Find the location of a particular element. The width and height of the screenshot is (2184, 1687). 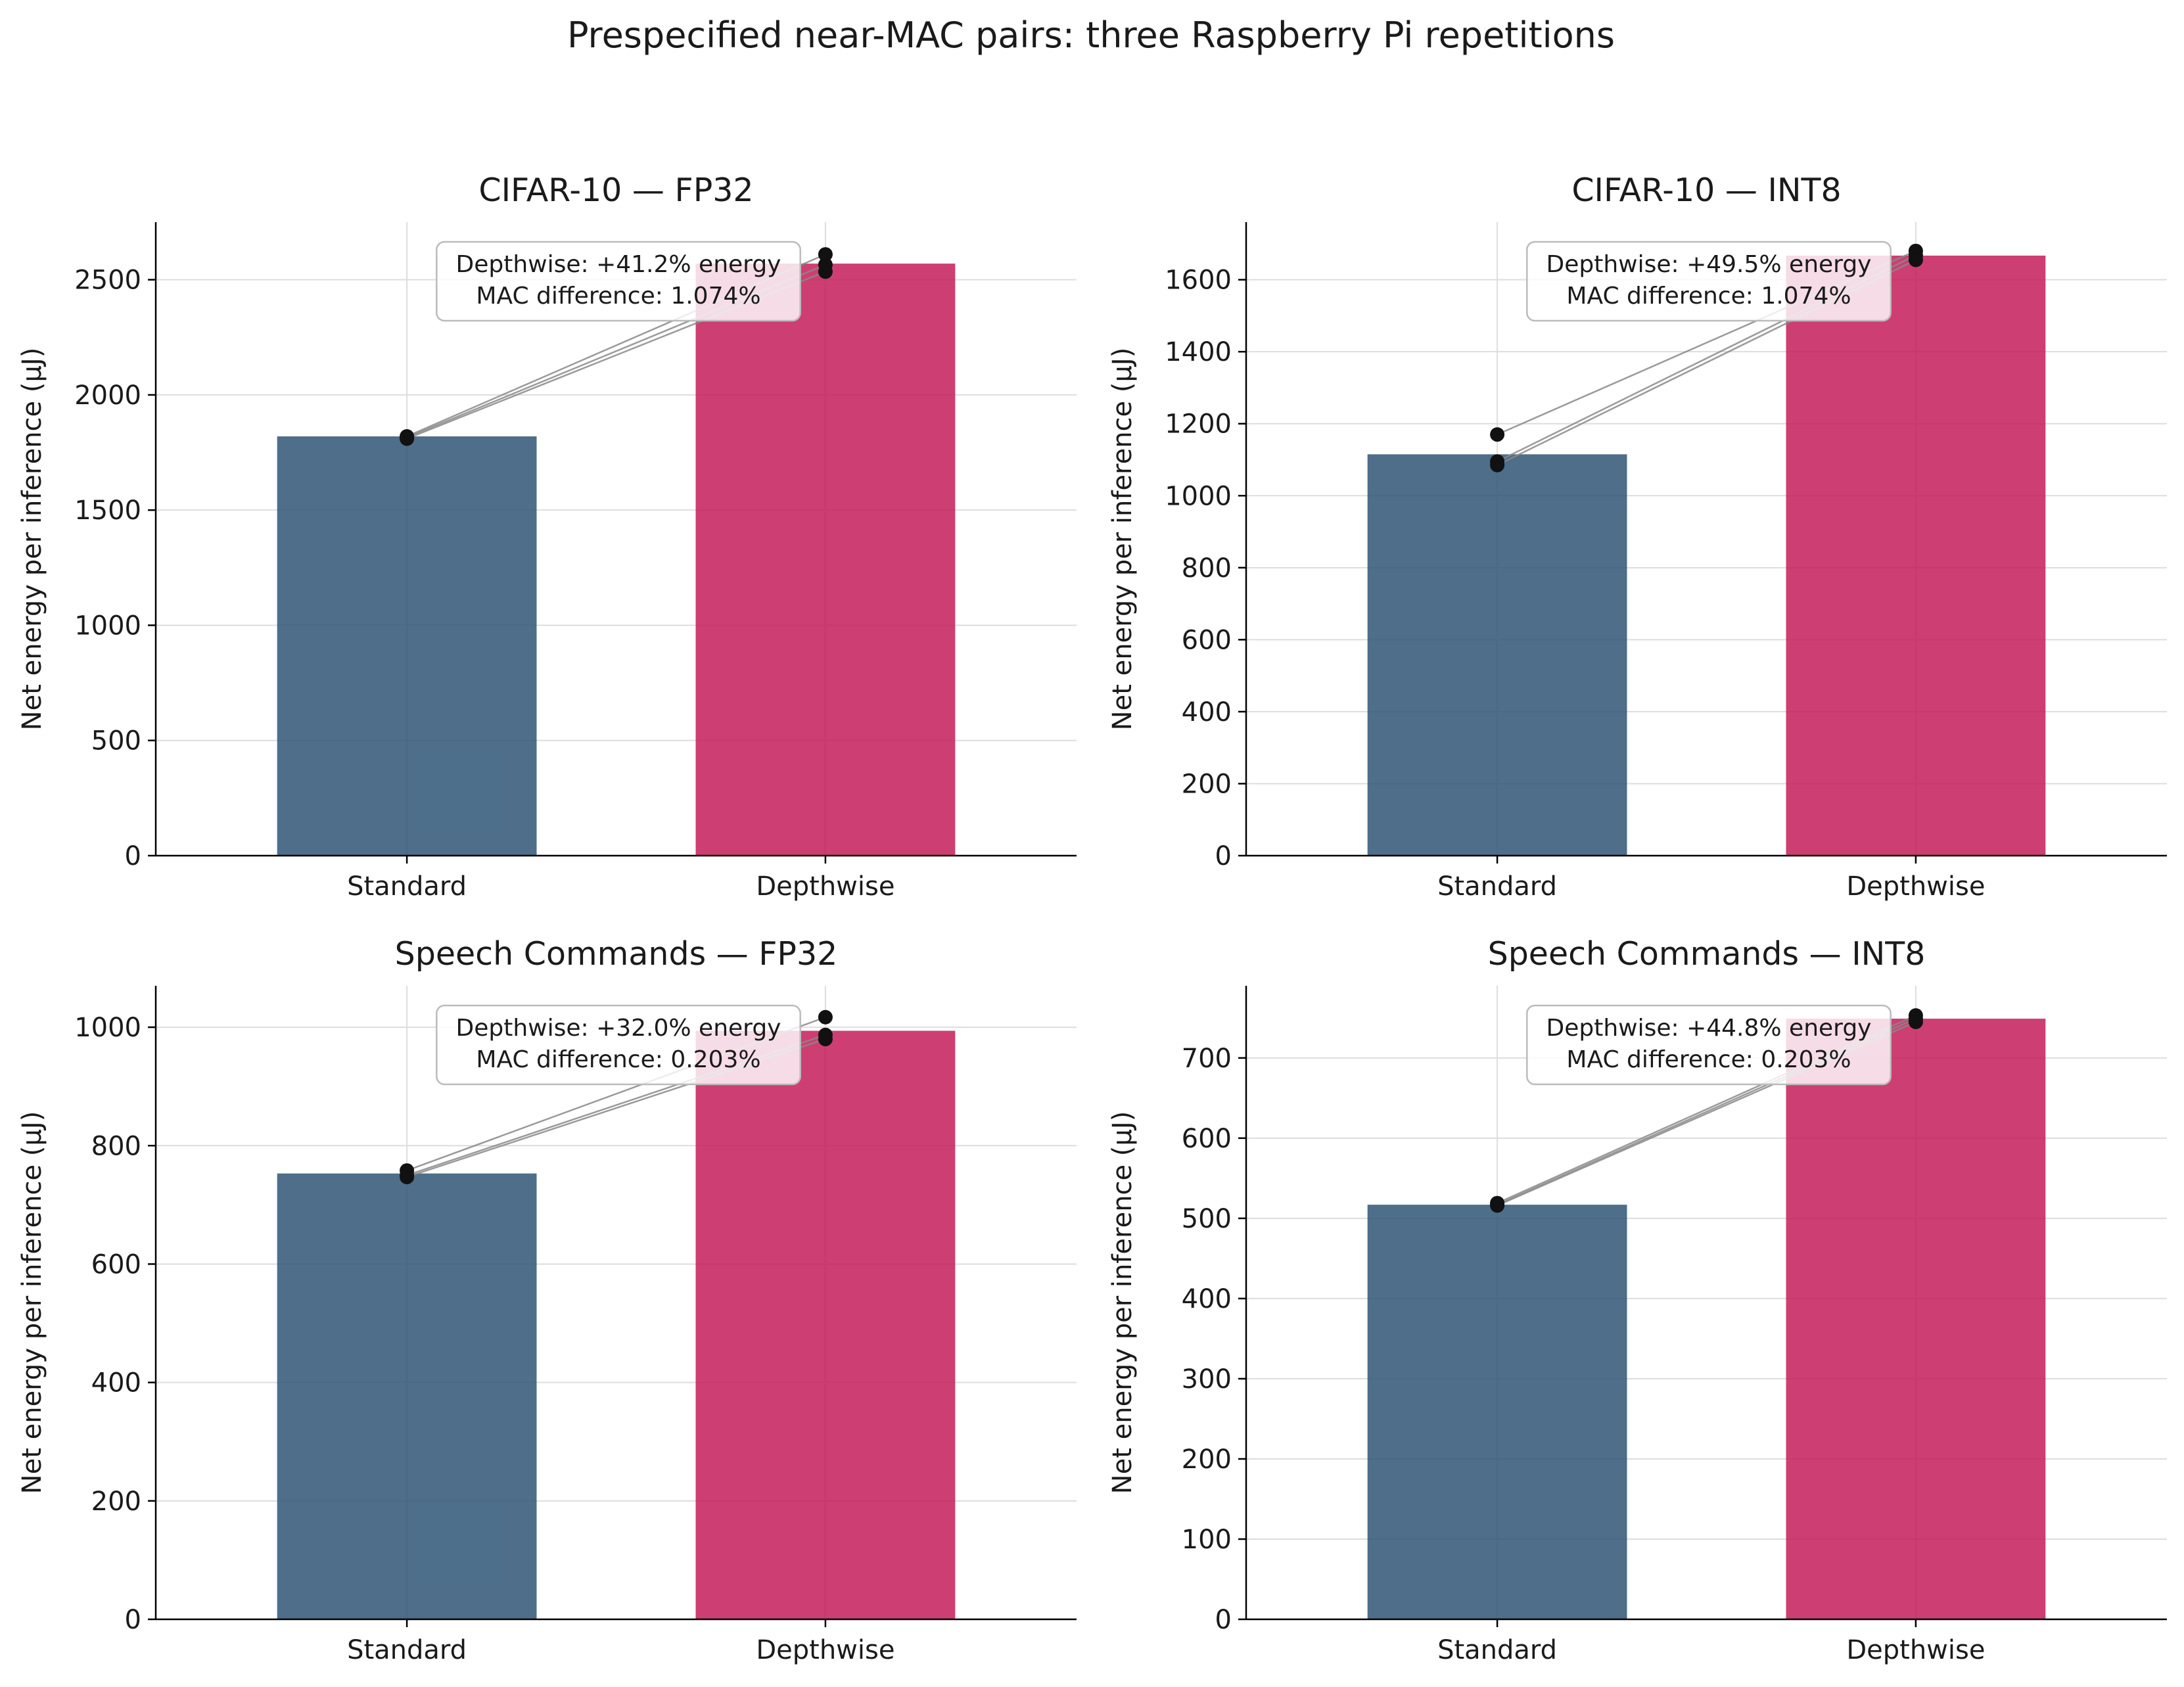

annotation-line: Depthwise: +41.2% energy is located at coordinates (618, 264).